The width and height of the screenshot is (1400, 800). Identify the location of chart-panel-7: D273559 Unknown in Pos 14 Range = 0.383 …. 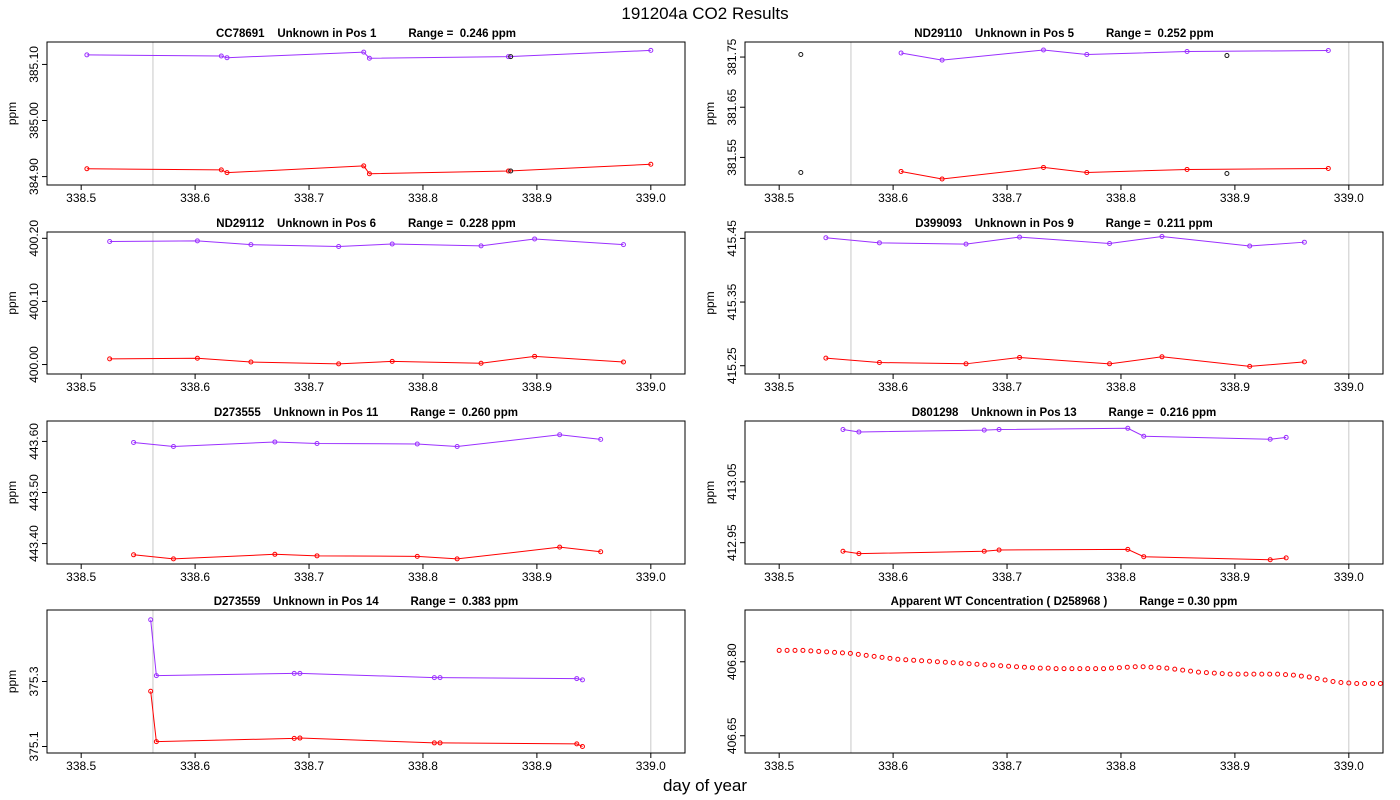
(345, 684).